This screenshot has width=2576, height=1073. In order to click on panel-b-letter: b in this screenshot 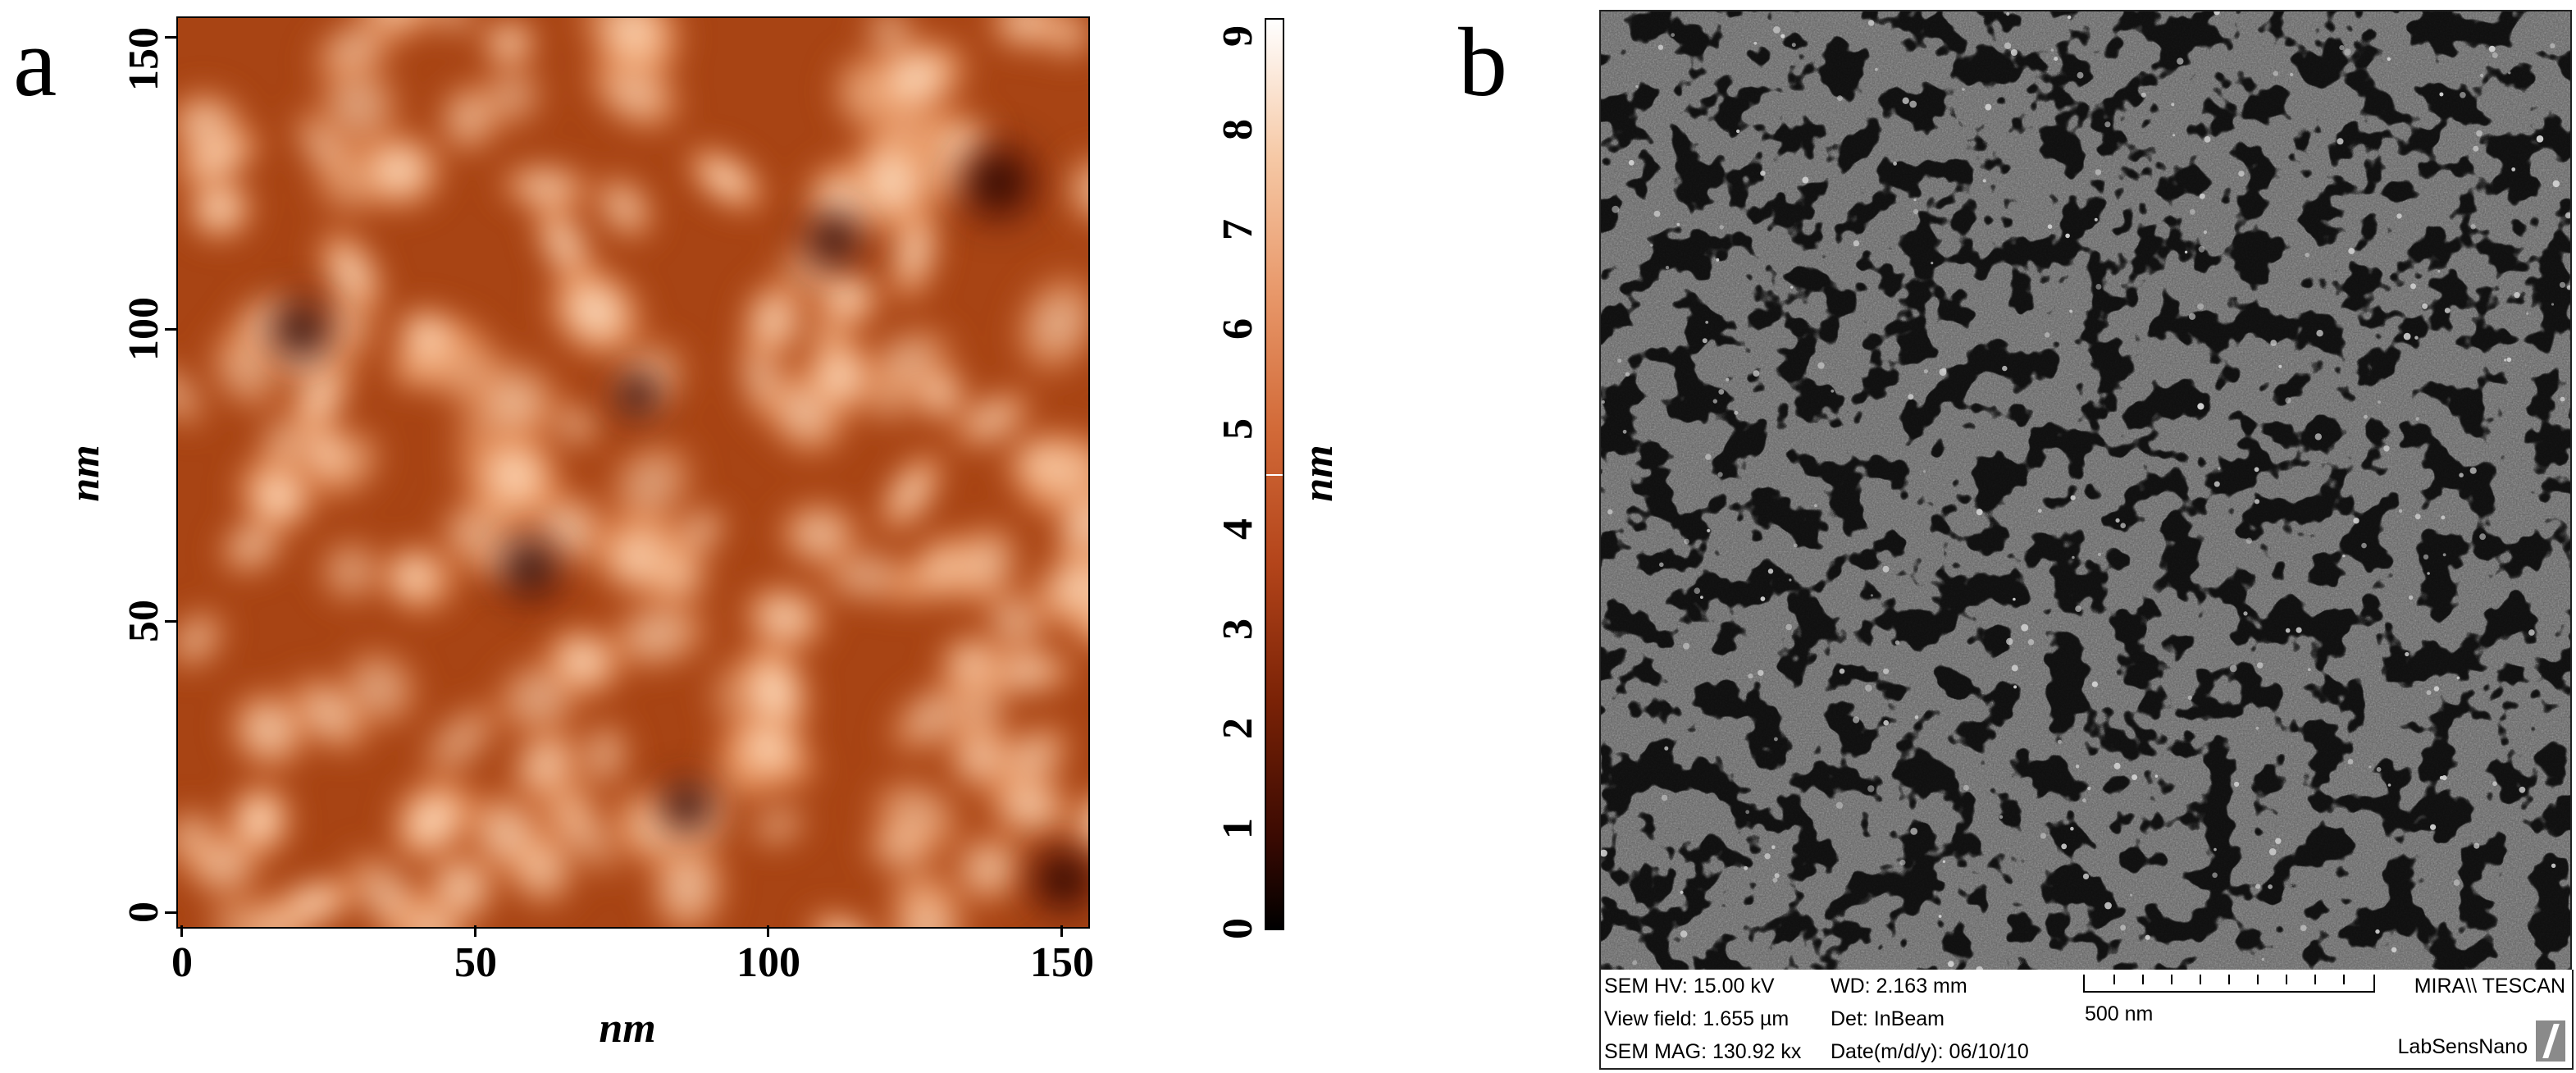, I will do `click(1482, 61)`.